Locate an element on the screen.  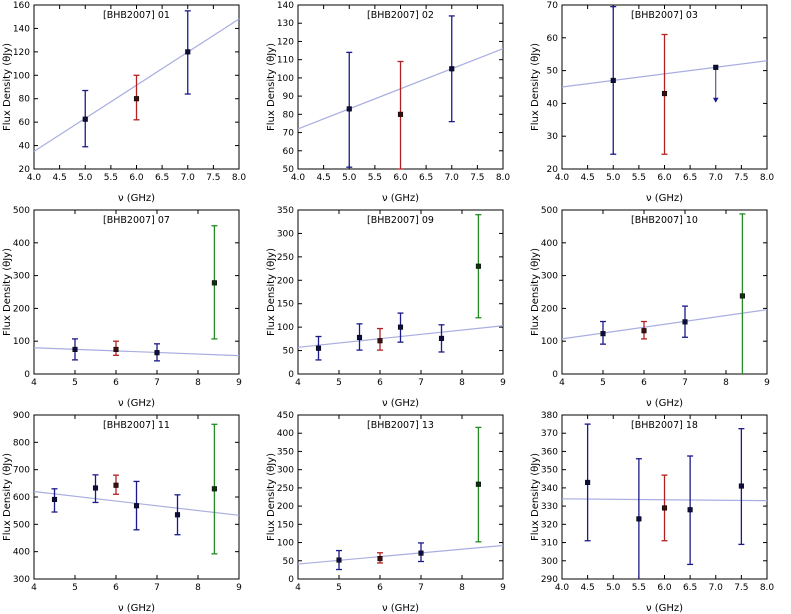
x-tick-label: 9 is located at coordinates (767, 383).